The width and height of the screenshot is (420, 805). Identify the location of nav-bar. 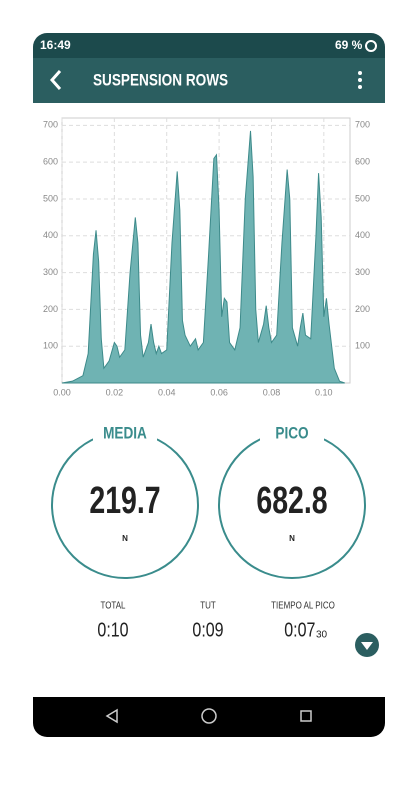
(209, 717).